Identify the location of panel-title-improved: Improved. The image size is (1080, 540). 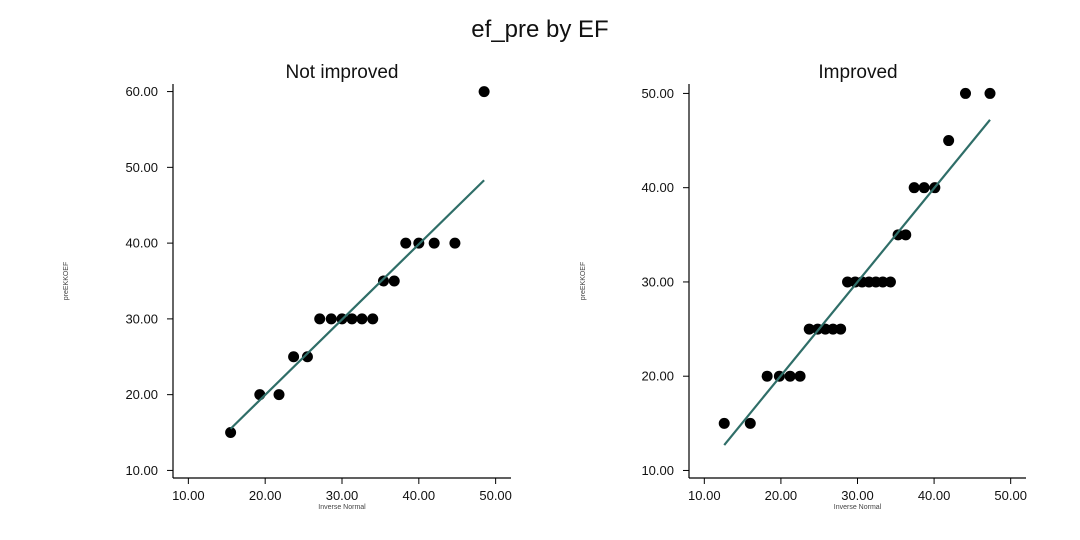
(857, 72).